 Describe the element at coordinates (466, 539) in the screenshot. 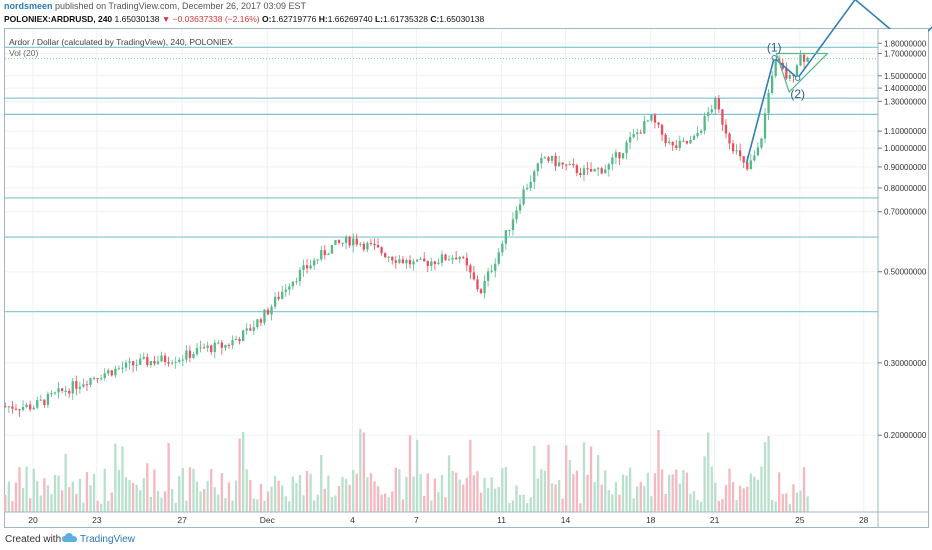

I see `footer: Created with TradingView` at that location.